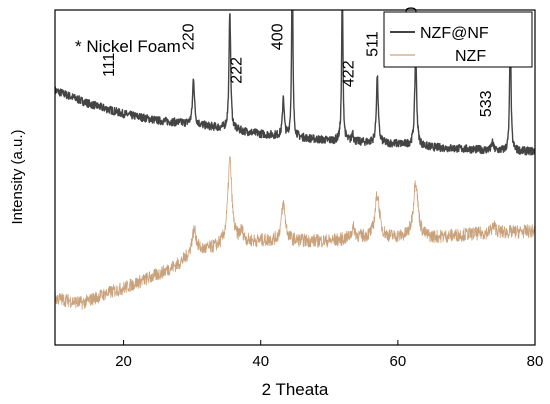 Image resolution: width=550 pixels, height=404 pixels. I want to click on legend-label-nzf-nf: NZF@NF, so click(454, 33).